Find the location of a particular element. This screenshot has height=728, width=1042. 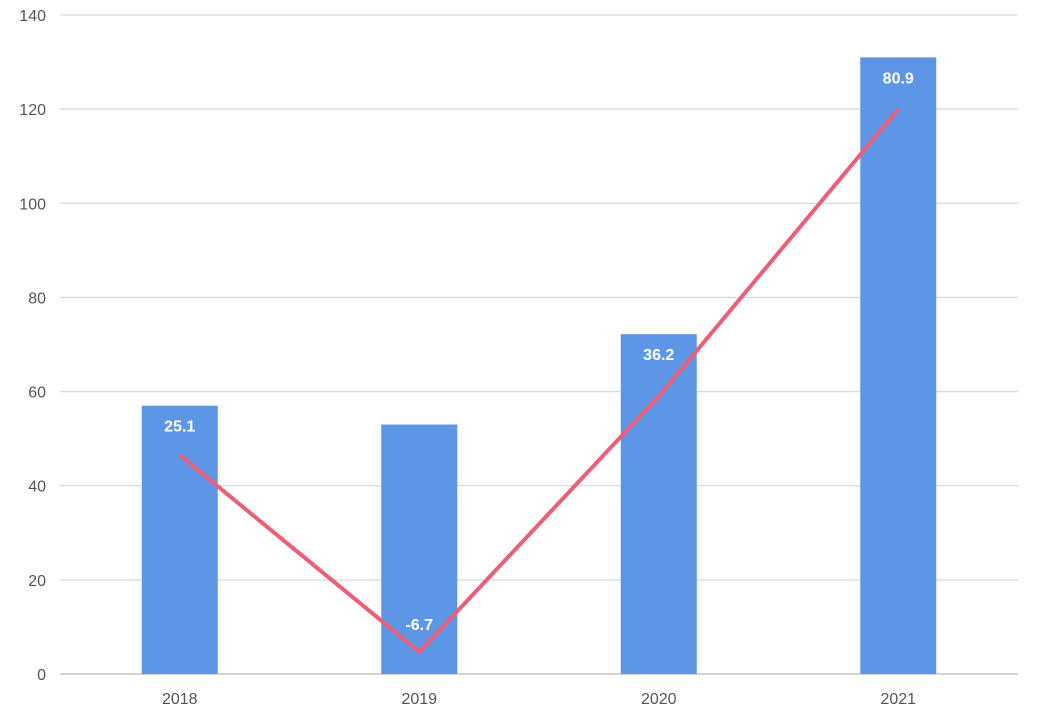

y-tick-label: 40 is located at coordinates (37, 487).